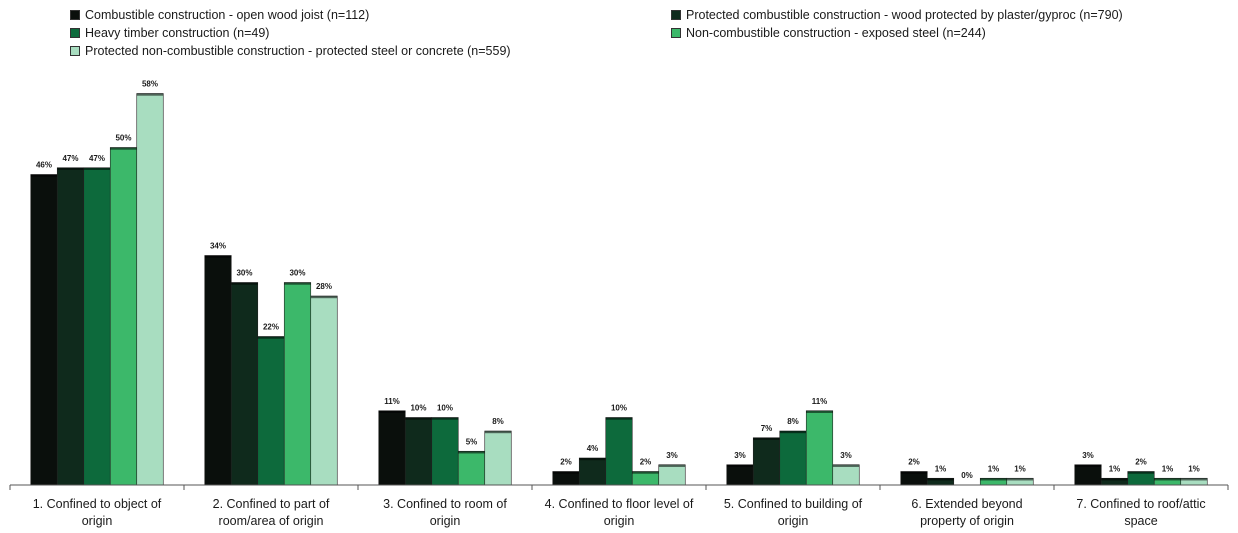 This screenshot has width=1238, height=533. Describe the element at coordinates (619, 504) in the screenshot. I see `x-tick-label: 4. Confined to floor level of` at that location.